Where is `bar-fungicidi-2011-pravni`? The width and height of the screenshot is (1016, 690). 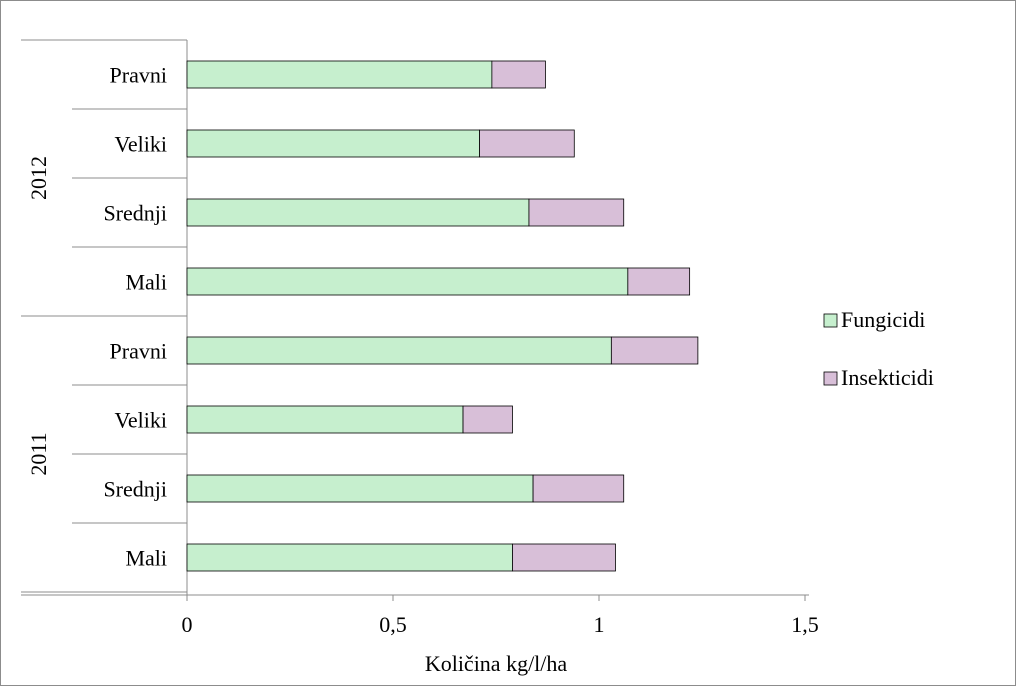
bar-fungicidi-2011-pravni is located at coordinates (399, 350).